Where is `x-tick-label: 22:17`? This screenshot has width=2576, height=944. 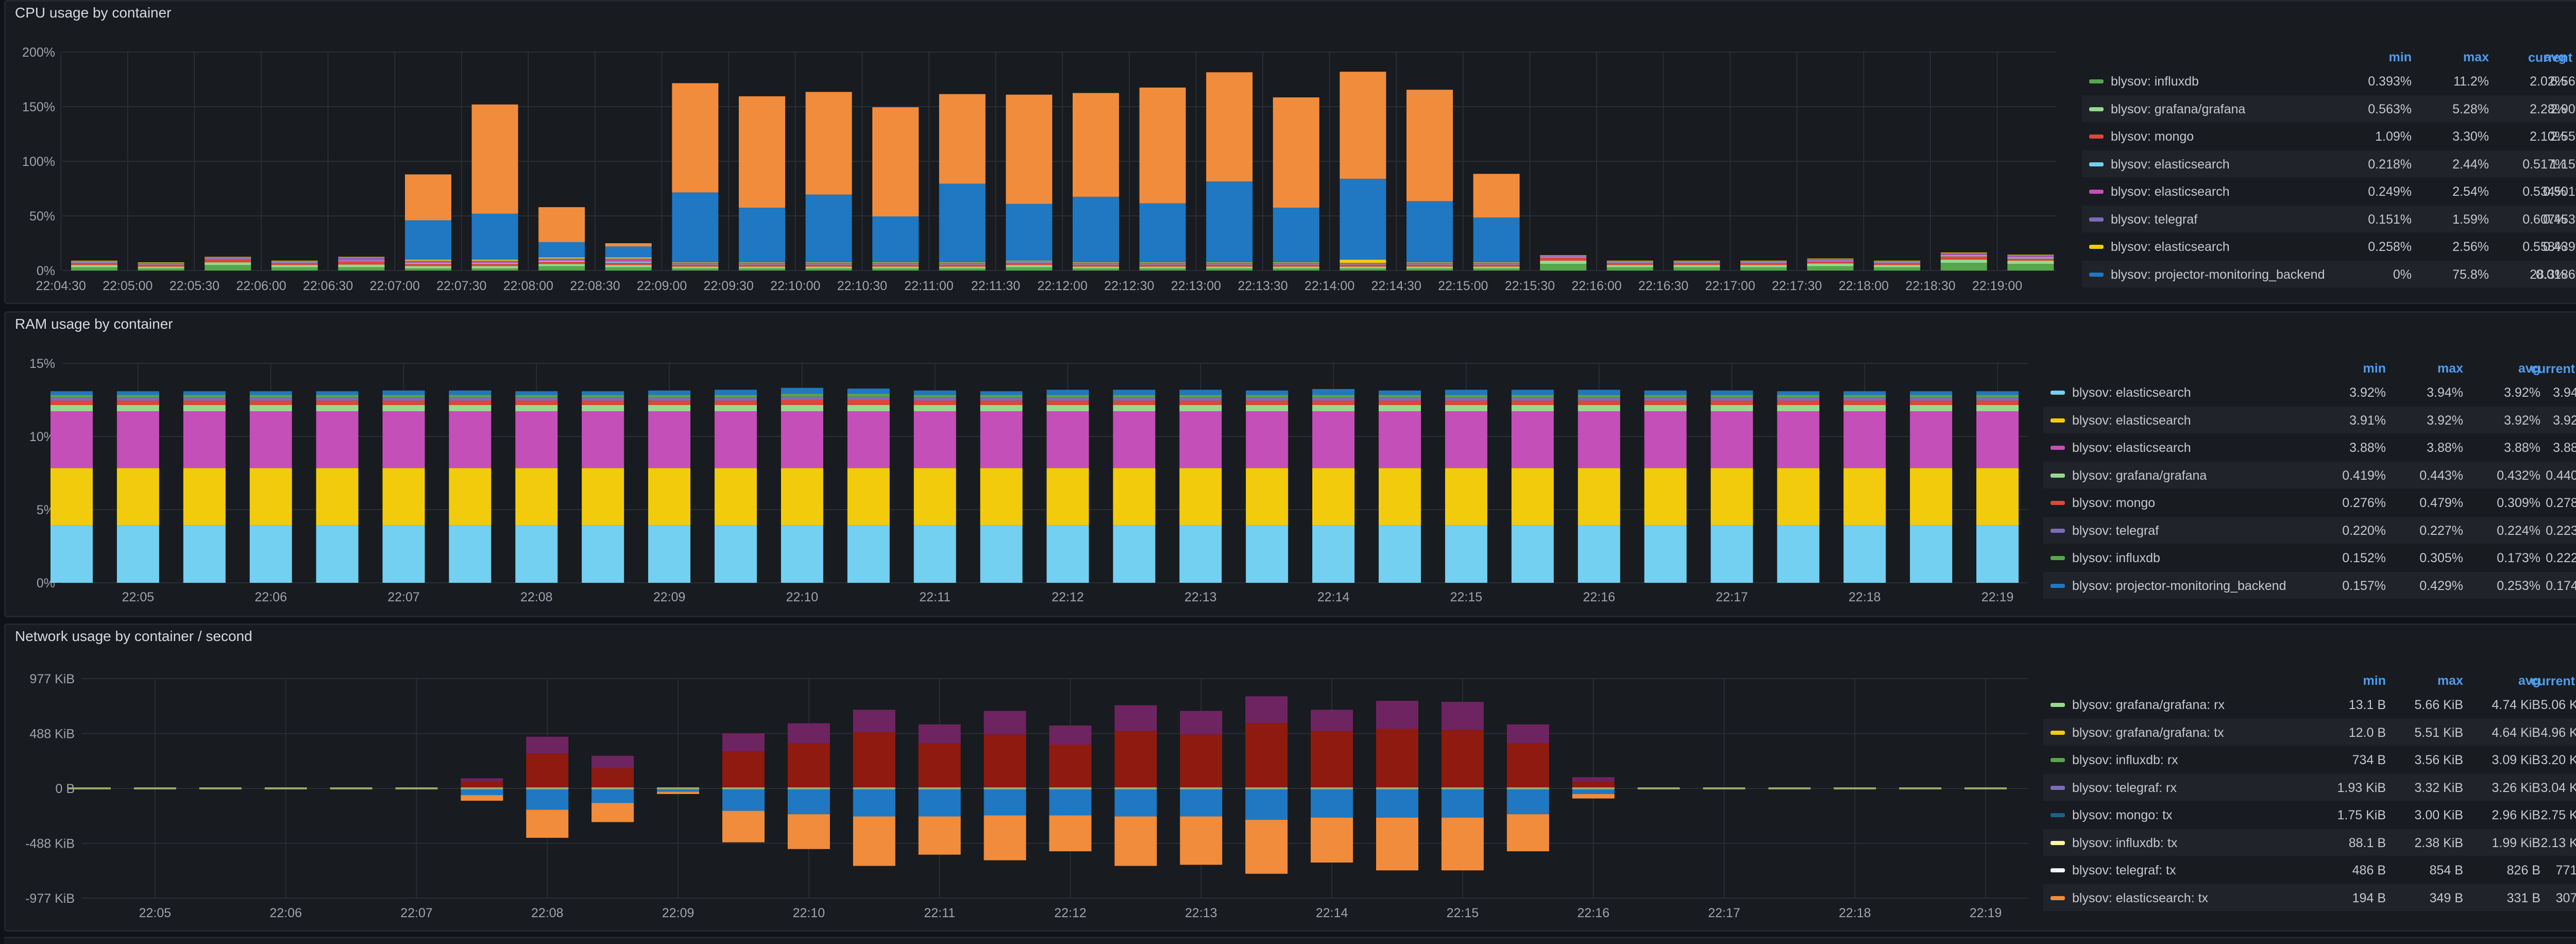
x-tick-label: 22:17 is located at coordinates (1732, 597).